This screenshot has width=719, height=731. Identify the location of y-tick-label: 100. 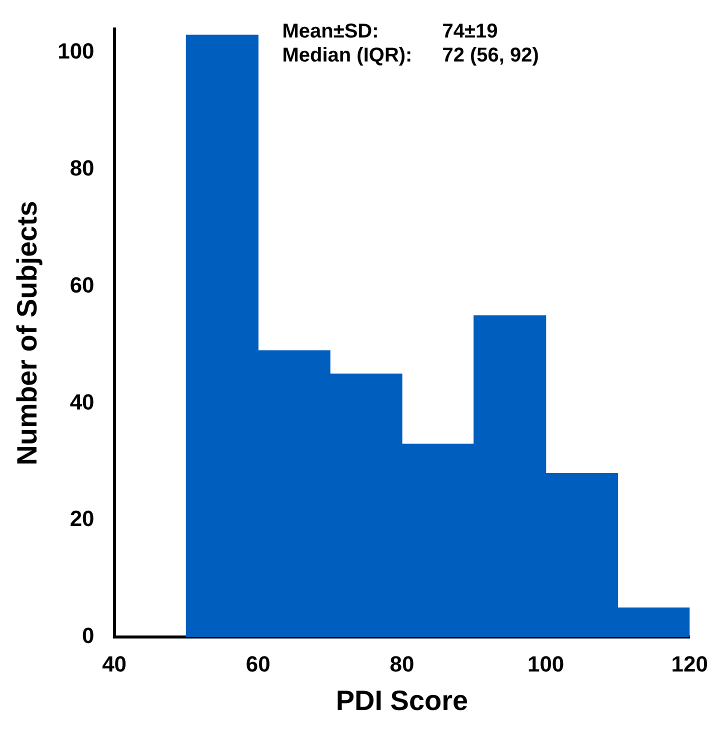
(76, 51).